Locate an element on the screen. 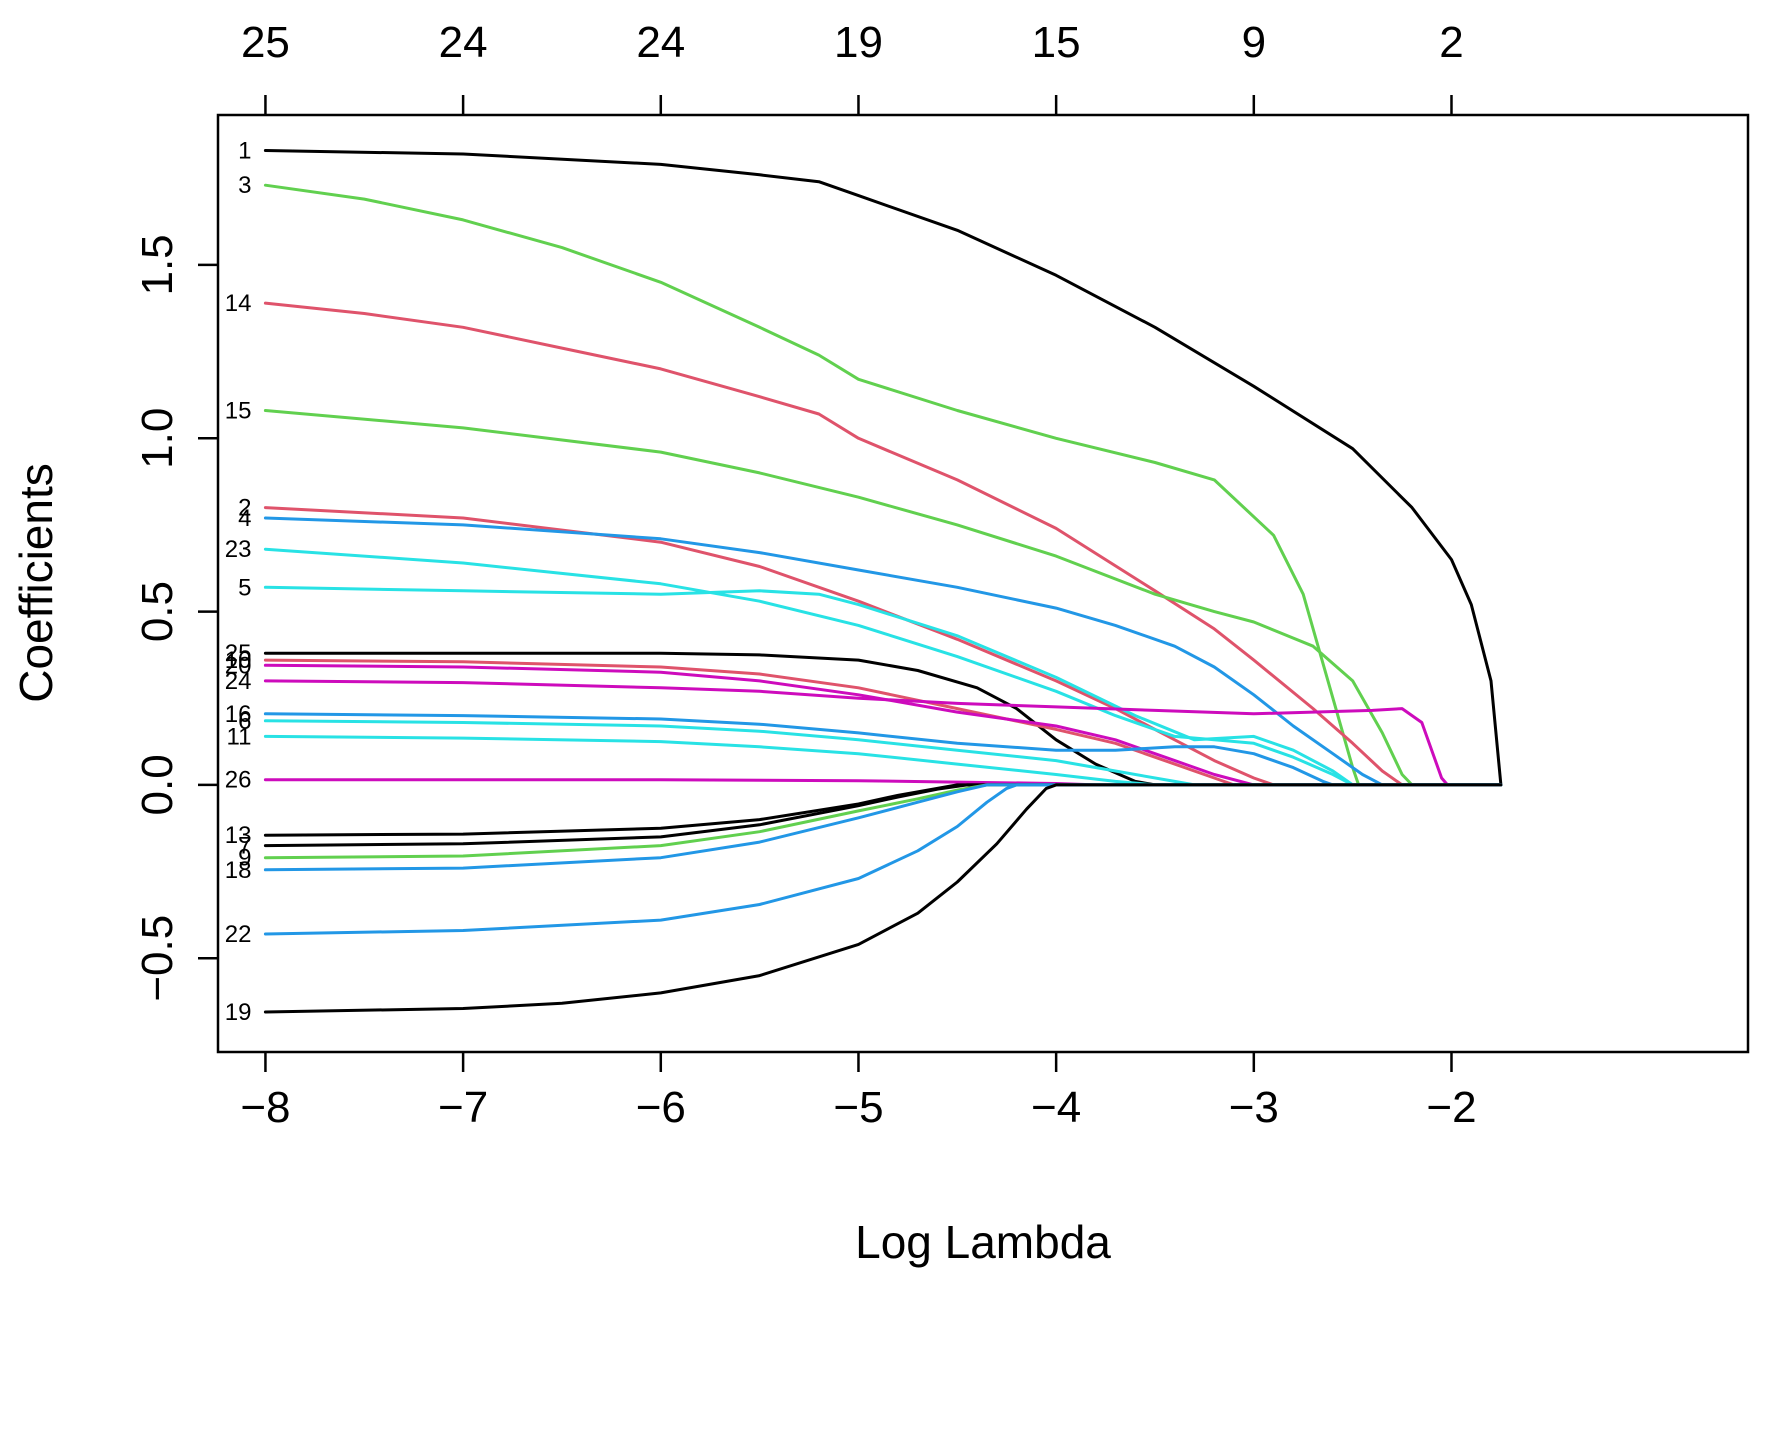 This screenshot has height=1441, width=1771. curve-label-16: 16 is located at coordinates (238, 714).